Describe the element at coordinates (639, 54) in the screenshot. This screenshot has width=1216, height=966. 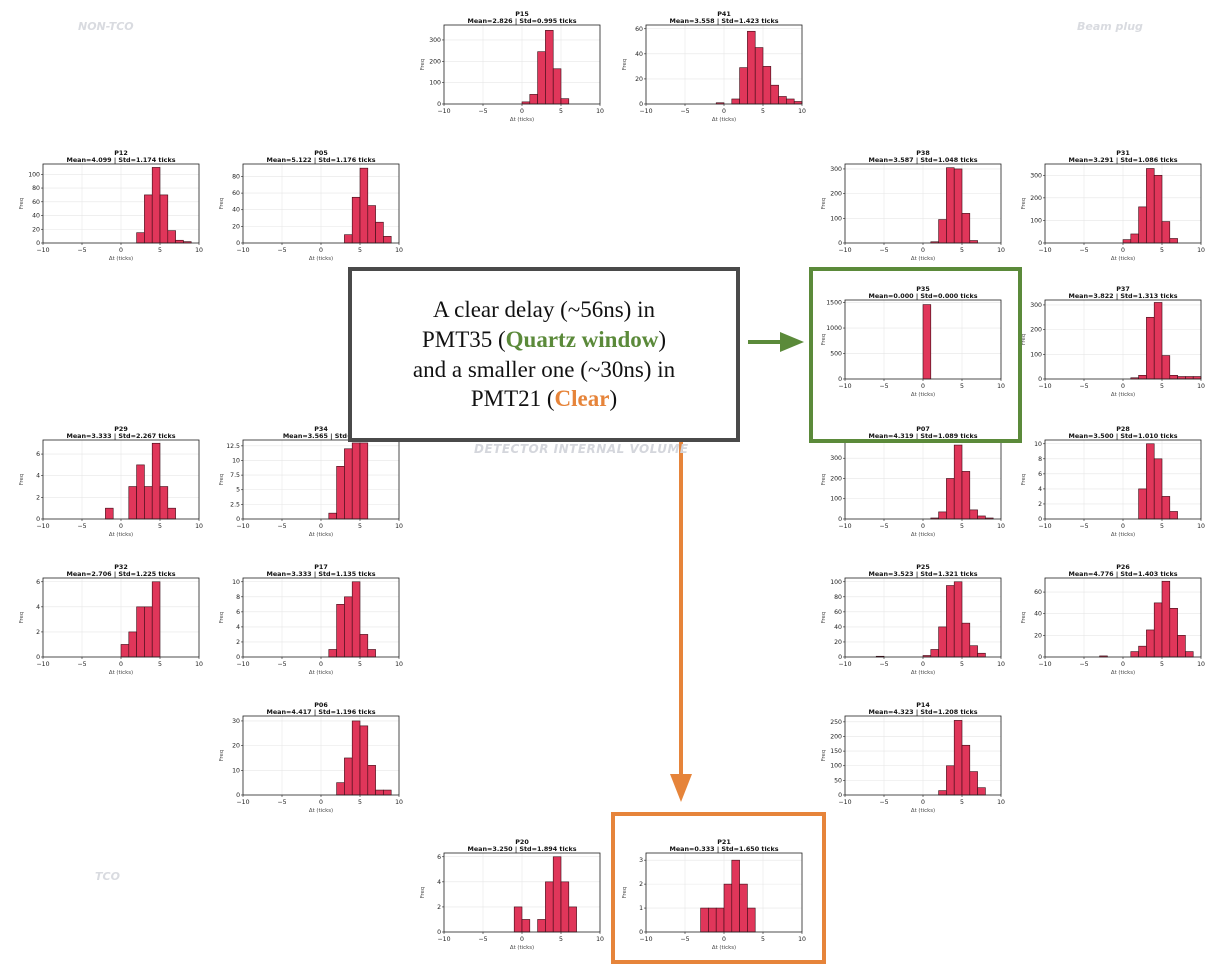
I see `p41-ytick-label: 40` at that location.